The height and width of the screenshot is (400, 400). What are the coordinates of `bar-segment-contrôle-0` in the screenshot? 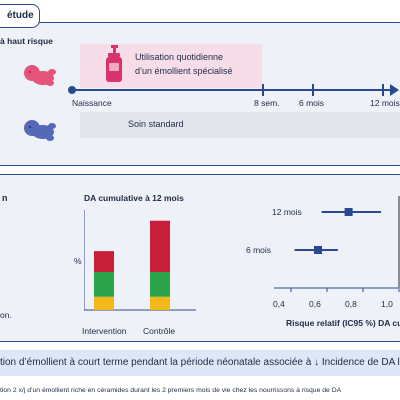 It's located at (160, 303).